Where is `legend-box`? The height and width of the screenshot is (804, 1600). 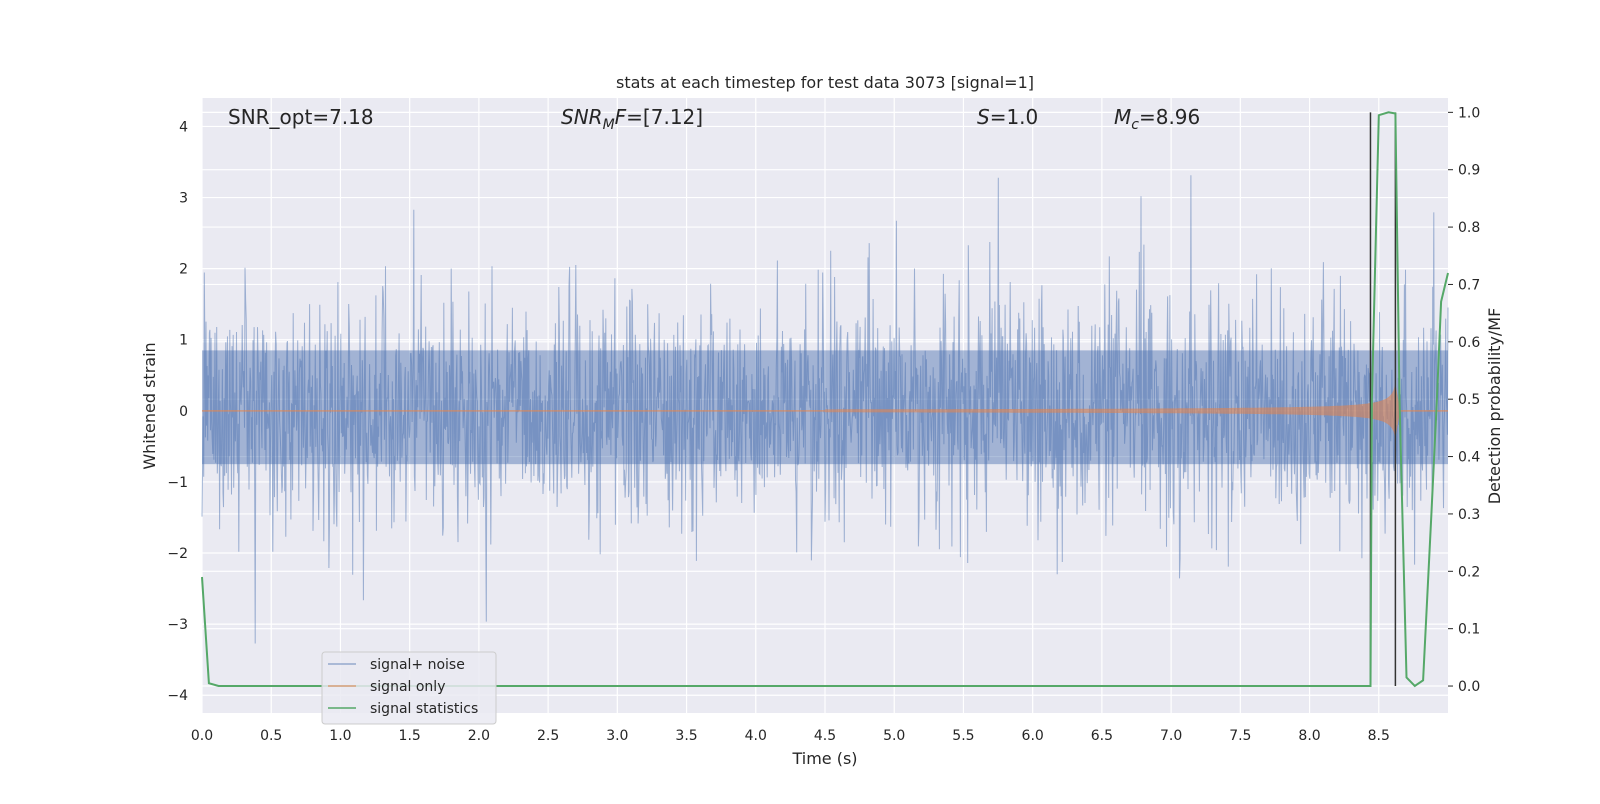
legend-box is located at coordinates (409, 688).